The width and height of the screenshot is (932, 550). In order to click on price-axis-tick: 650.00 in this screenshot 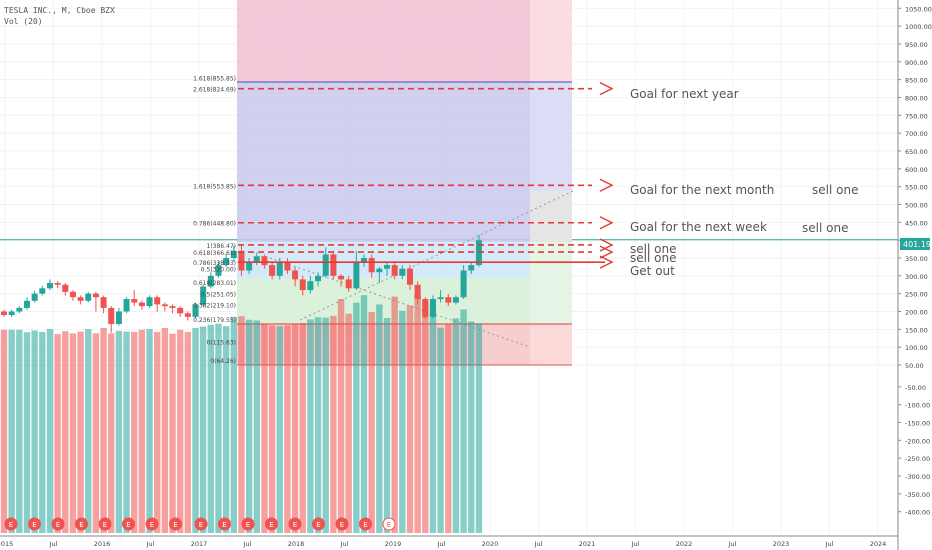, I will do `click(916, 152)`.